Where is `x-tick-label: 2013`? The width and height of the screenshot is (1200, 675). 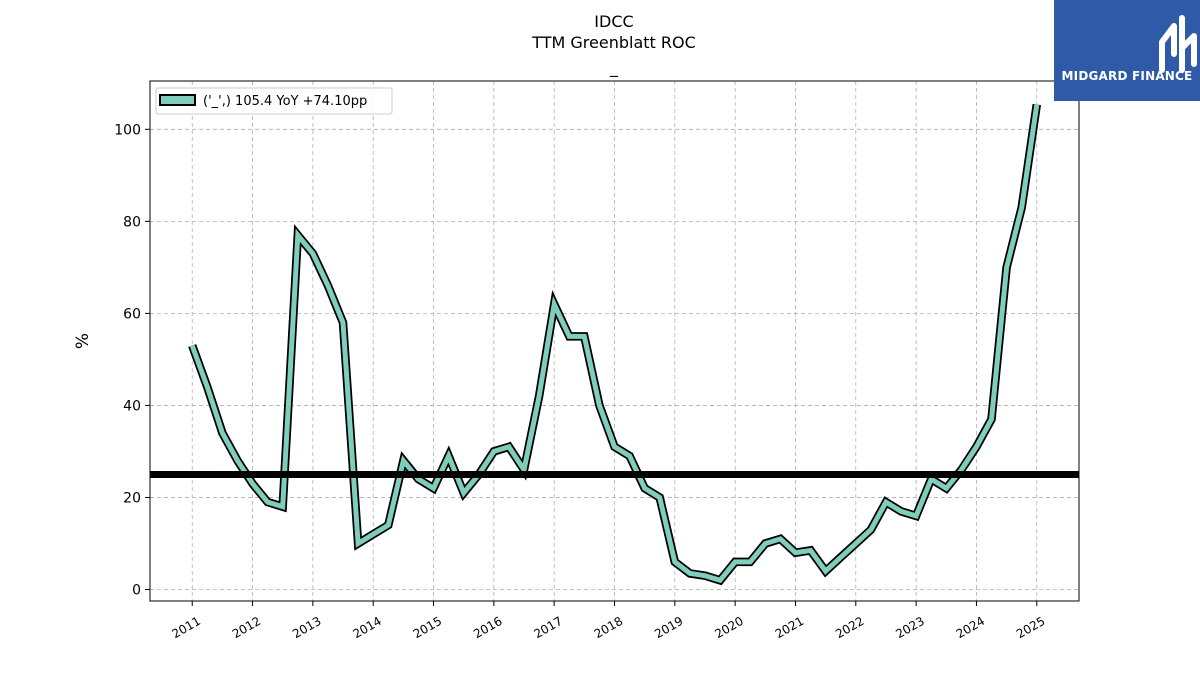 x-tick-label: 2013 is located at coordinates (306, 627).